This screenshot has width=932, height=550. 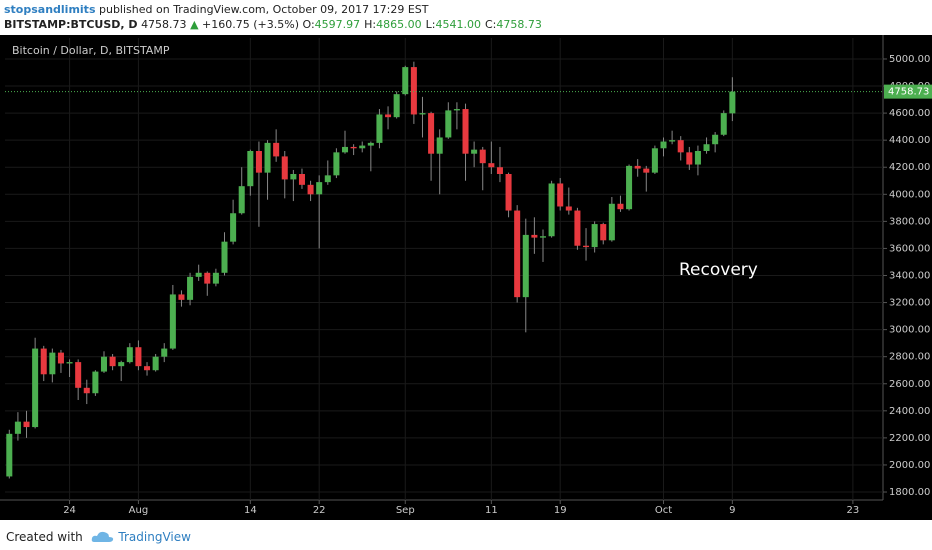 What do you see at coordinates (250, 24) in the screenshot?
I see `change: +160.75 (+3.5%)` at bounding box center [250, 24].